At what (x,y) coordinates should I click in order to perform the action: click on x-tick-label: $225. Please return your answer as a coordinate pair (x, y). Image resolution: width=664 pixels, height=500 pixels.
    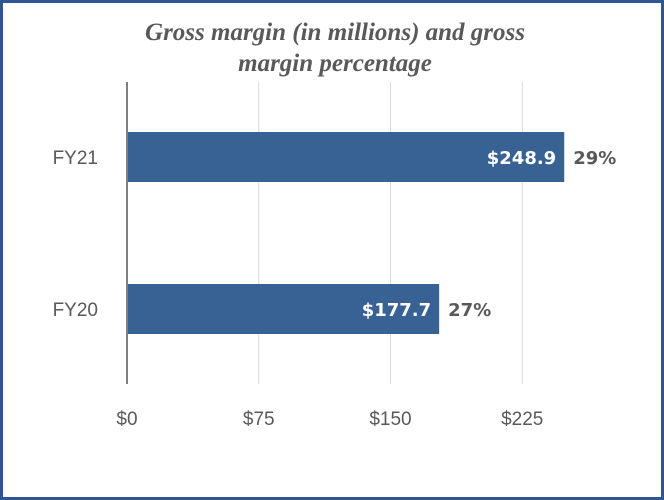
    Looking at the image, I should click on (522, 419).